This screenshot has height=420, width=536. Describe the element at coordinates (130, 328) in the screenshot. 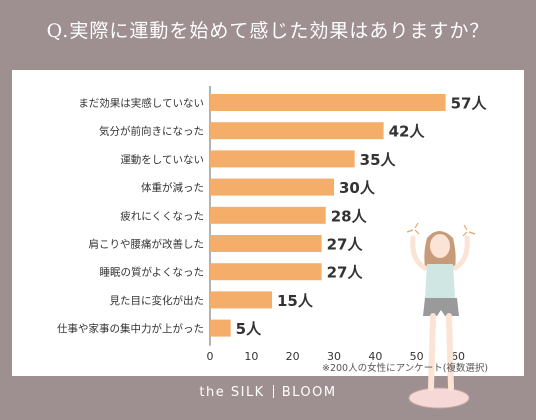

I see `category-label: 仕事や家事の集中力が上がった` at that location.